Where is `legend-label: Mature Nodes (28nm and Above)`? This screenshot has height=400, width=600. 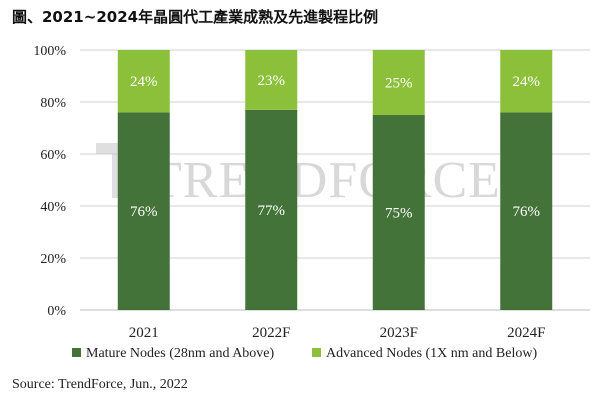
legend-label: Mature Nodes (28nm and Above) is located at coordinates (180, 353).